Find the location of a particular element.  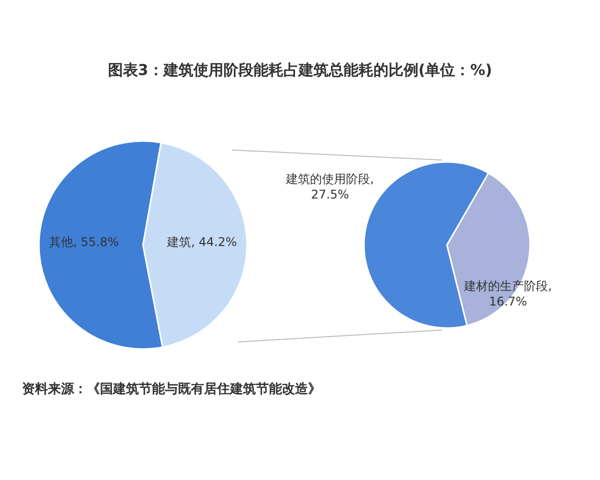

text: 图表3：建筑使用阶段能耗占建筑总能耗的比例(单位：%) is located at coordinates (300, 70).